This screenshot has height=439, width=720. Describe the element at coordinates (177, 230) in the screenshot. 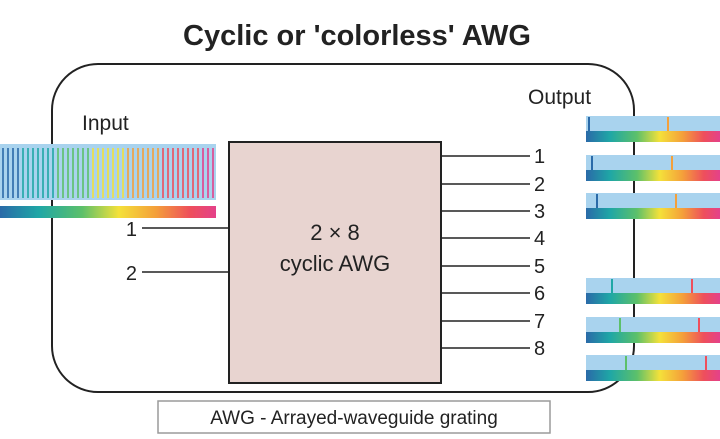

I see `input-port-1: 1` at that location.